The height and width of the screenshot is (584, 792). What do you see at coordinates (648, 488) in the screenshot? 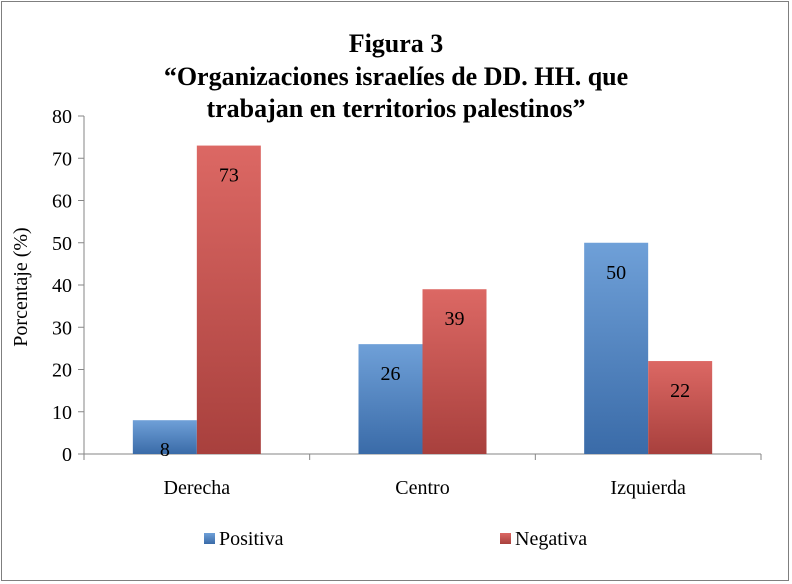
I see `x-tick-label: Izquierda` at bounding box center [648, 488].